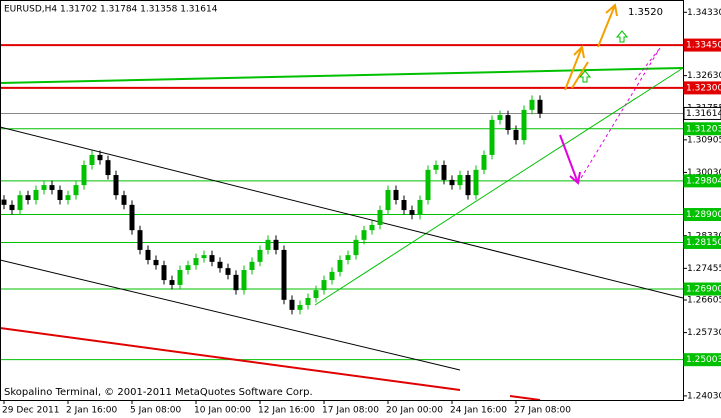 This screenshot has width=721, height=418. I want to click on y-tick-label: 1.24030, so click(704, 396).